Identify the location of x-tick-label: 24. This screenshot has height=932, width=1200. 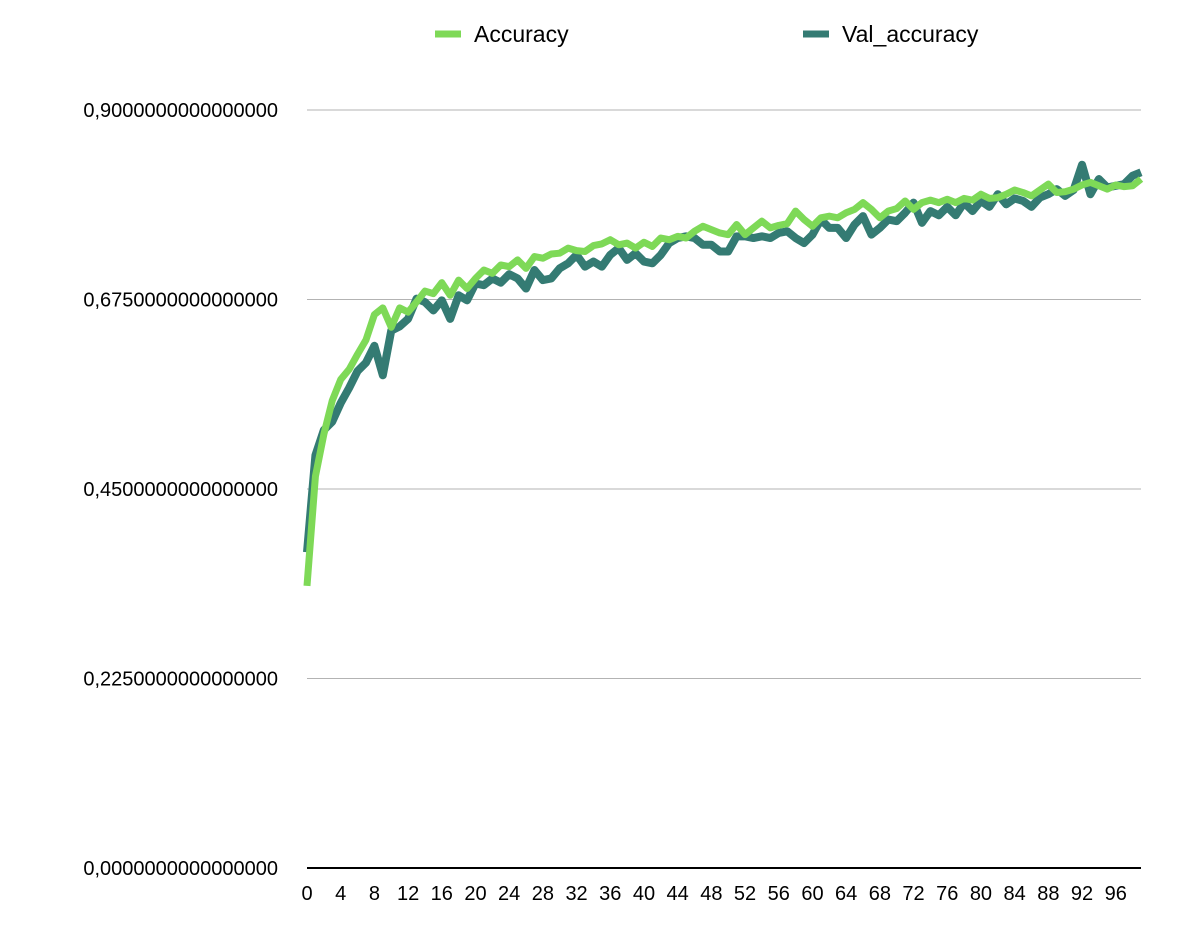
(509, 894).